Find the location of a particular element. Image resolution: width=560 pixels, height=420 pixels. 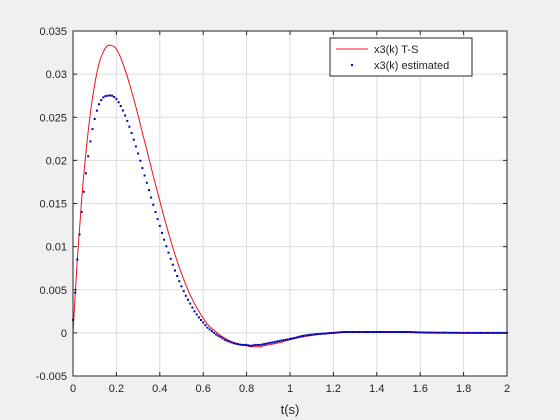

x-tick-label: 2 is located at coordinates (507, 389).